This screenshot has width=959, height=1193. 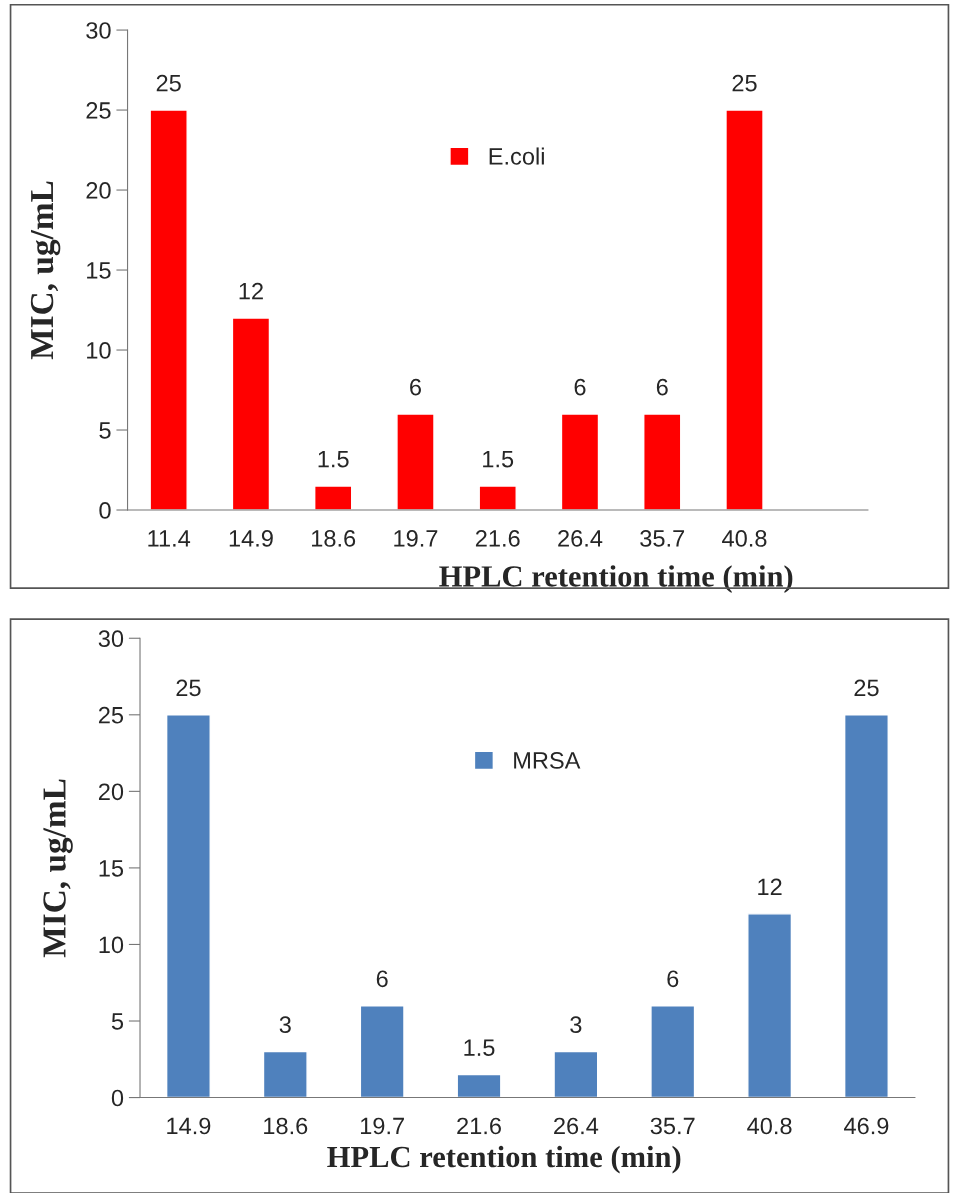 What do you see at coordinates (547, 760) in the screenshot?
I see `legend-label: MRSA` at bounding box center [547, 760].